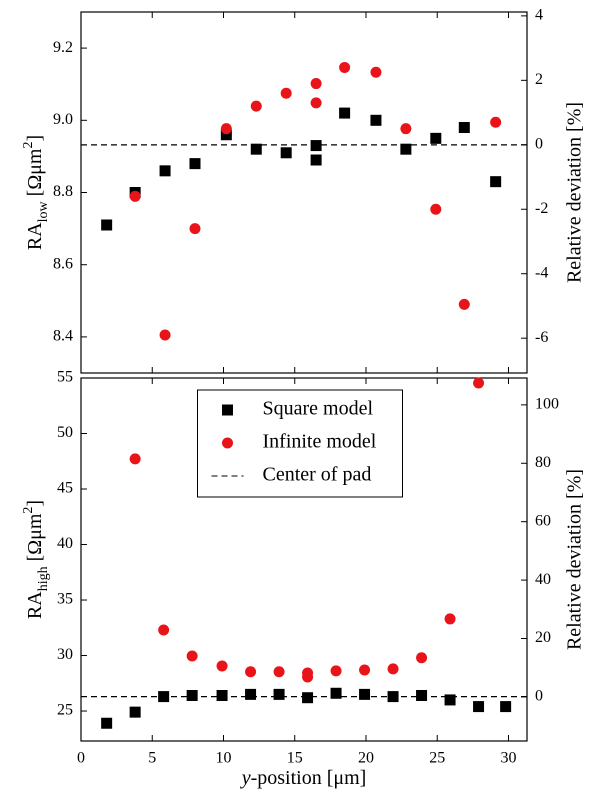  I want to click on y-tick-label: 8.8, so click(63, 191).